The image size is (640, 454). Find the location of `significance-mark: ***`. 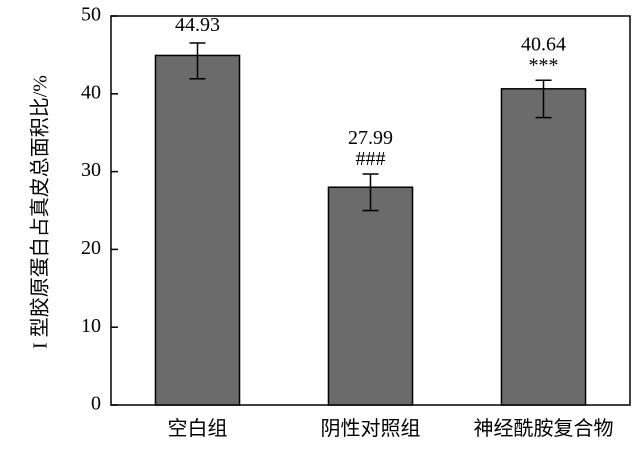

significance-mark: *** is located at coordinates (544, 65).